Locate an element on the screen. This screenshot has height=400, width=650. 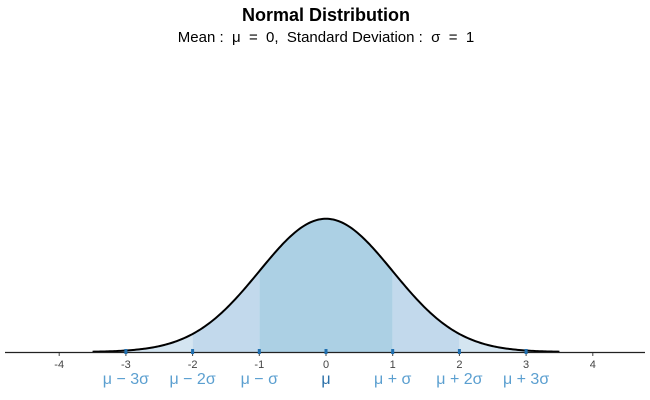
sigma-label: μ − 3σ is located at coordinates (126, 379).